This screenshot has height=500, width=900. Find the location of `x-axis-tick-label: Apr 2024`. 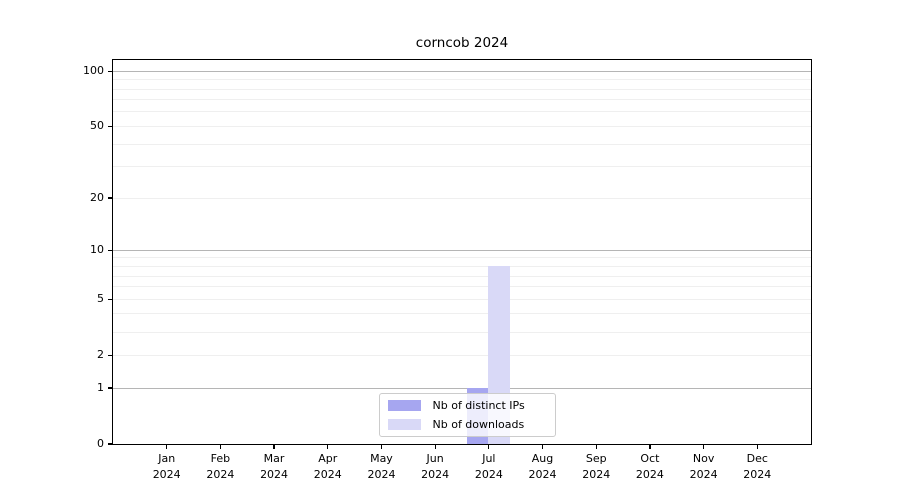

x-axis-tick-label: Apr 2024 is located at coordinates (328, 467).